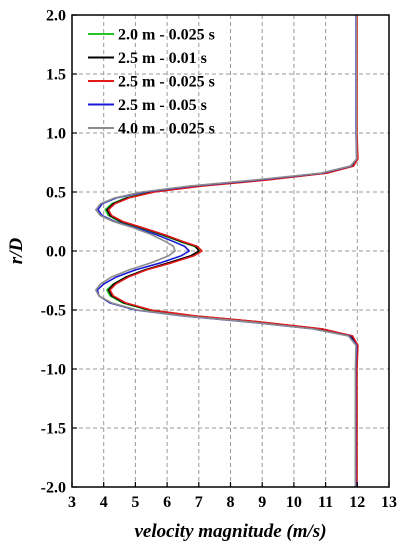 This screenshot has width=402, height=550. What do you see at coordinates (166, 35) in the screenshot?
I see `legend-label: 2.0 m - 0.025 s` at bounding box center [166, 35].